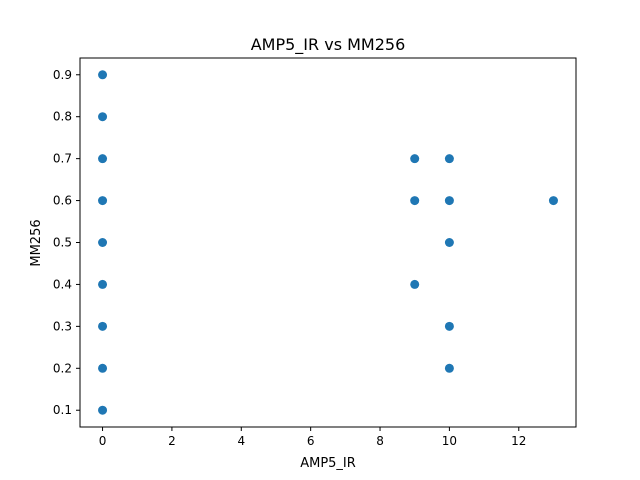 Image resolution: width=640 pixels, height=480 pixels. What do you see at coordinates (62, 159) in the screenshot?
I see `y-tick-label: 0.7` at bounding box center [62, 159].